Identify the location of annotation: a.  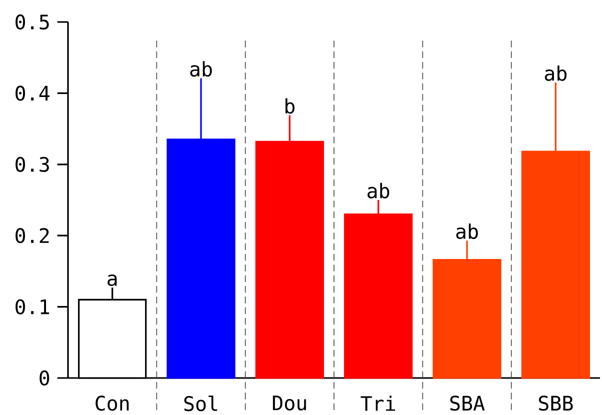
(112, 280).